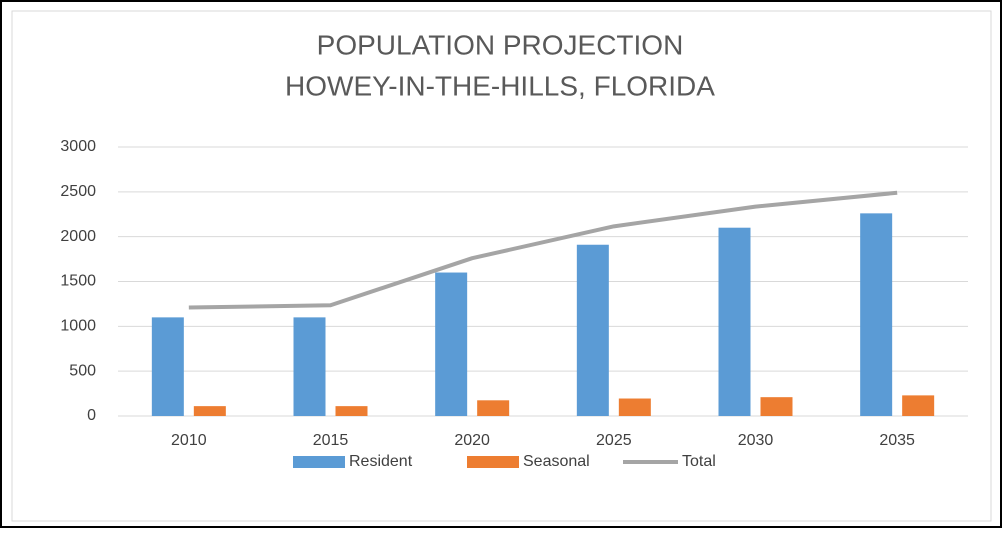 This screenshot has height=534, width=1003. What do you see at coordinates (91, 415) in the screenshot?
I see `y-tick-label: 0` at bounding box center [91, 415].